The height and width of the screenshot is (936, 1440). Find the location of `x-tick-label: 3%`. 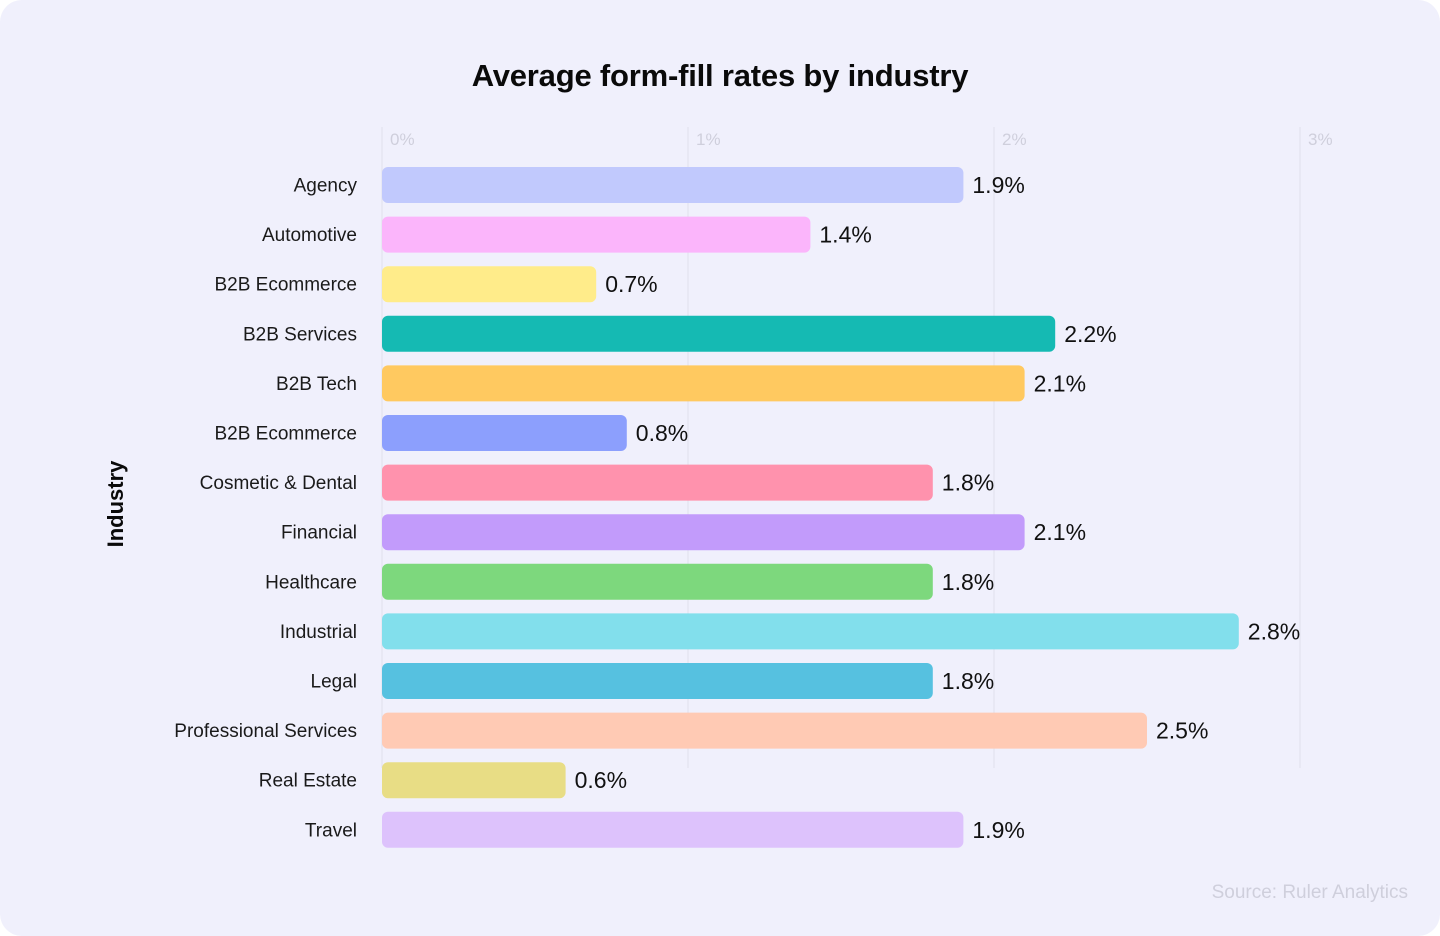

x-tick-label: 3% is located at coordinates (1320, 139).